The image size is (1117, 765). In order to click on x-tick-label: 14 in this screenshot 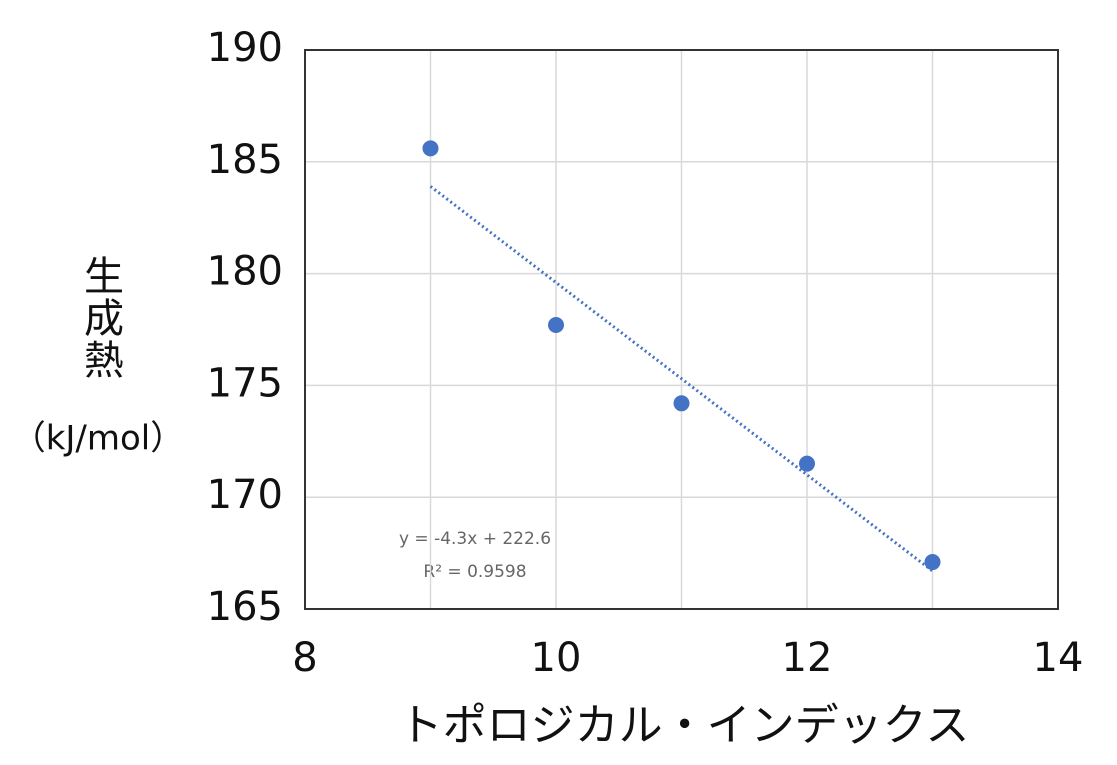, I will do `click(1058, 658)`.